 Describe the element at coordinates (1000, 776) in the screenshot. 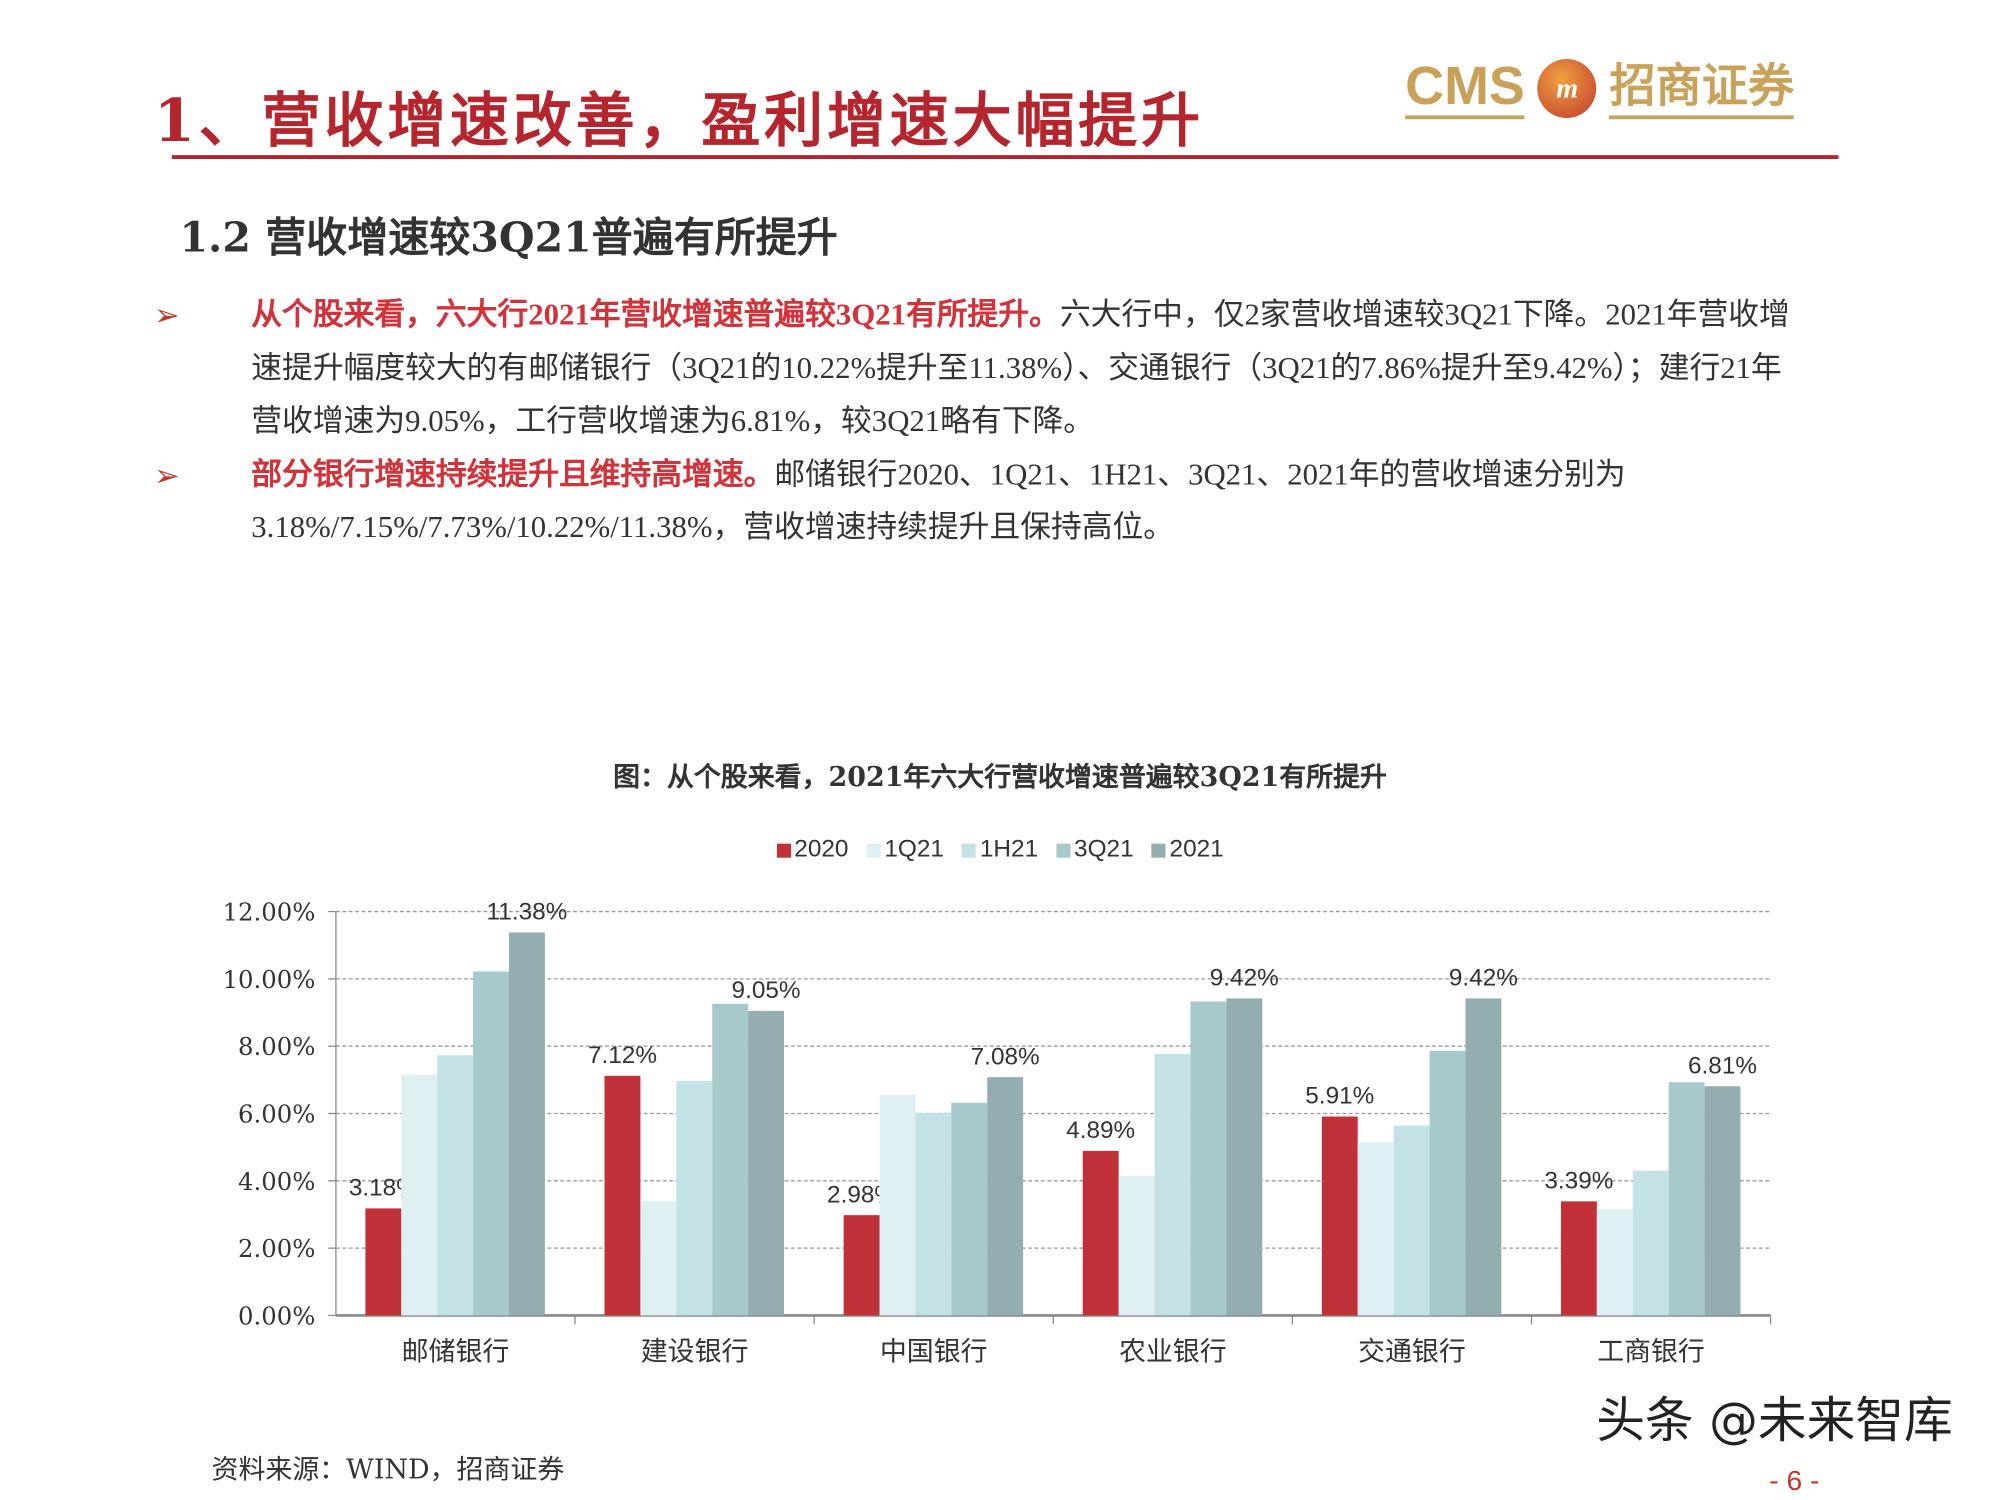

I see `figure-title: 图：从个股来看，2021年六大行营收增速普遍较3Q21有所提升` at that location.